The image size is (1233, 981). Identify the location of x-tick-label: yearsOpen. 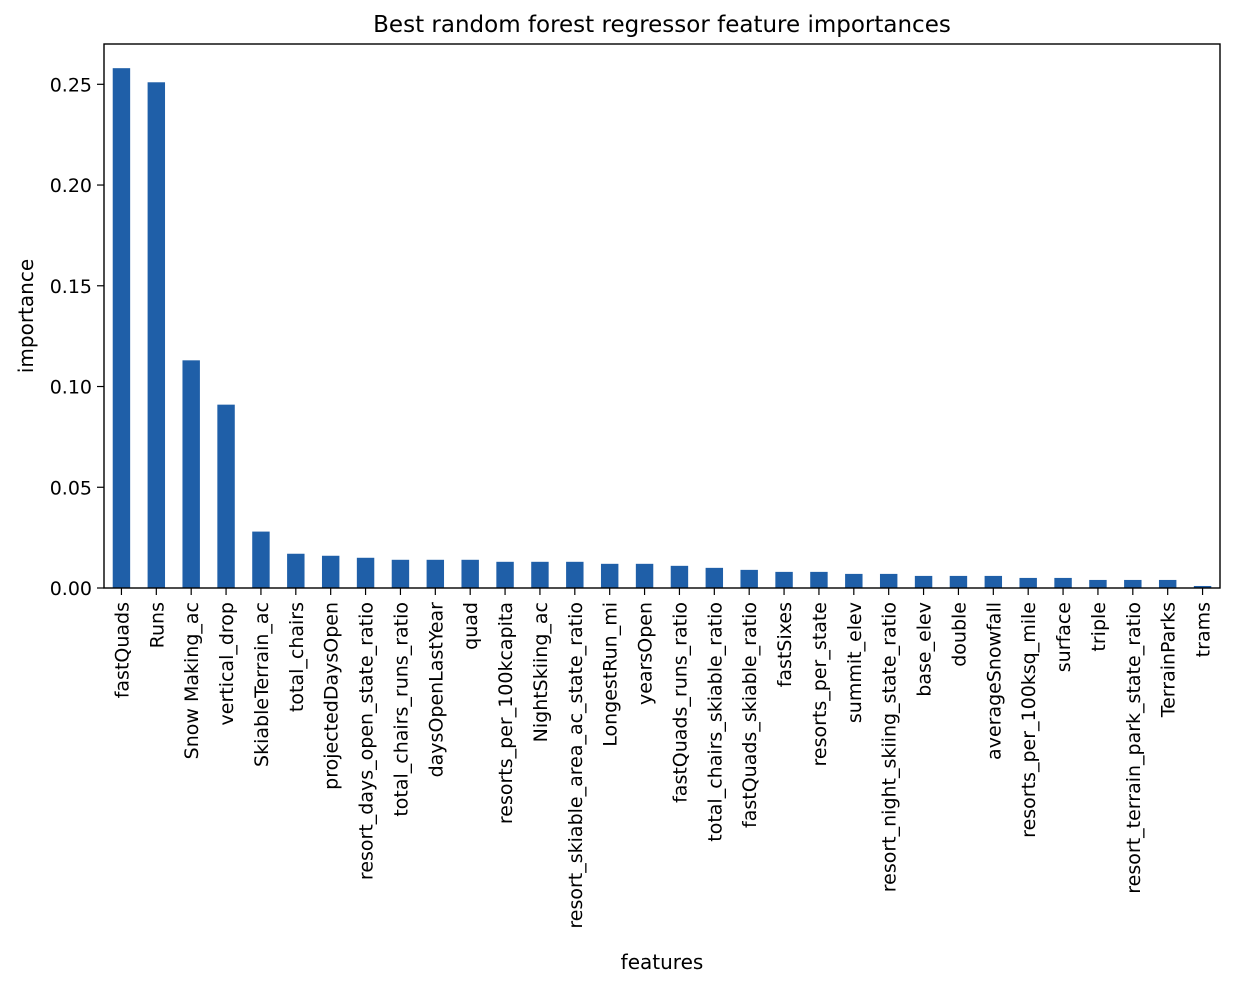
(646, 653).